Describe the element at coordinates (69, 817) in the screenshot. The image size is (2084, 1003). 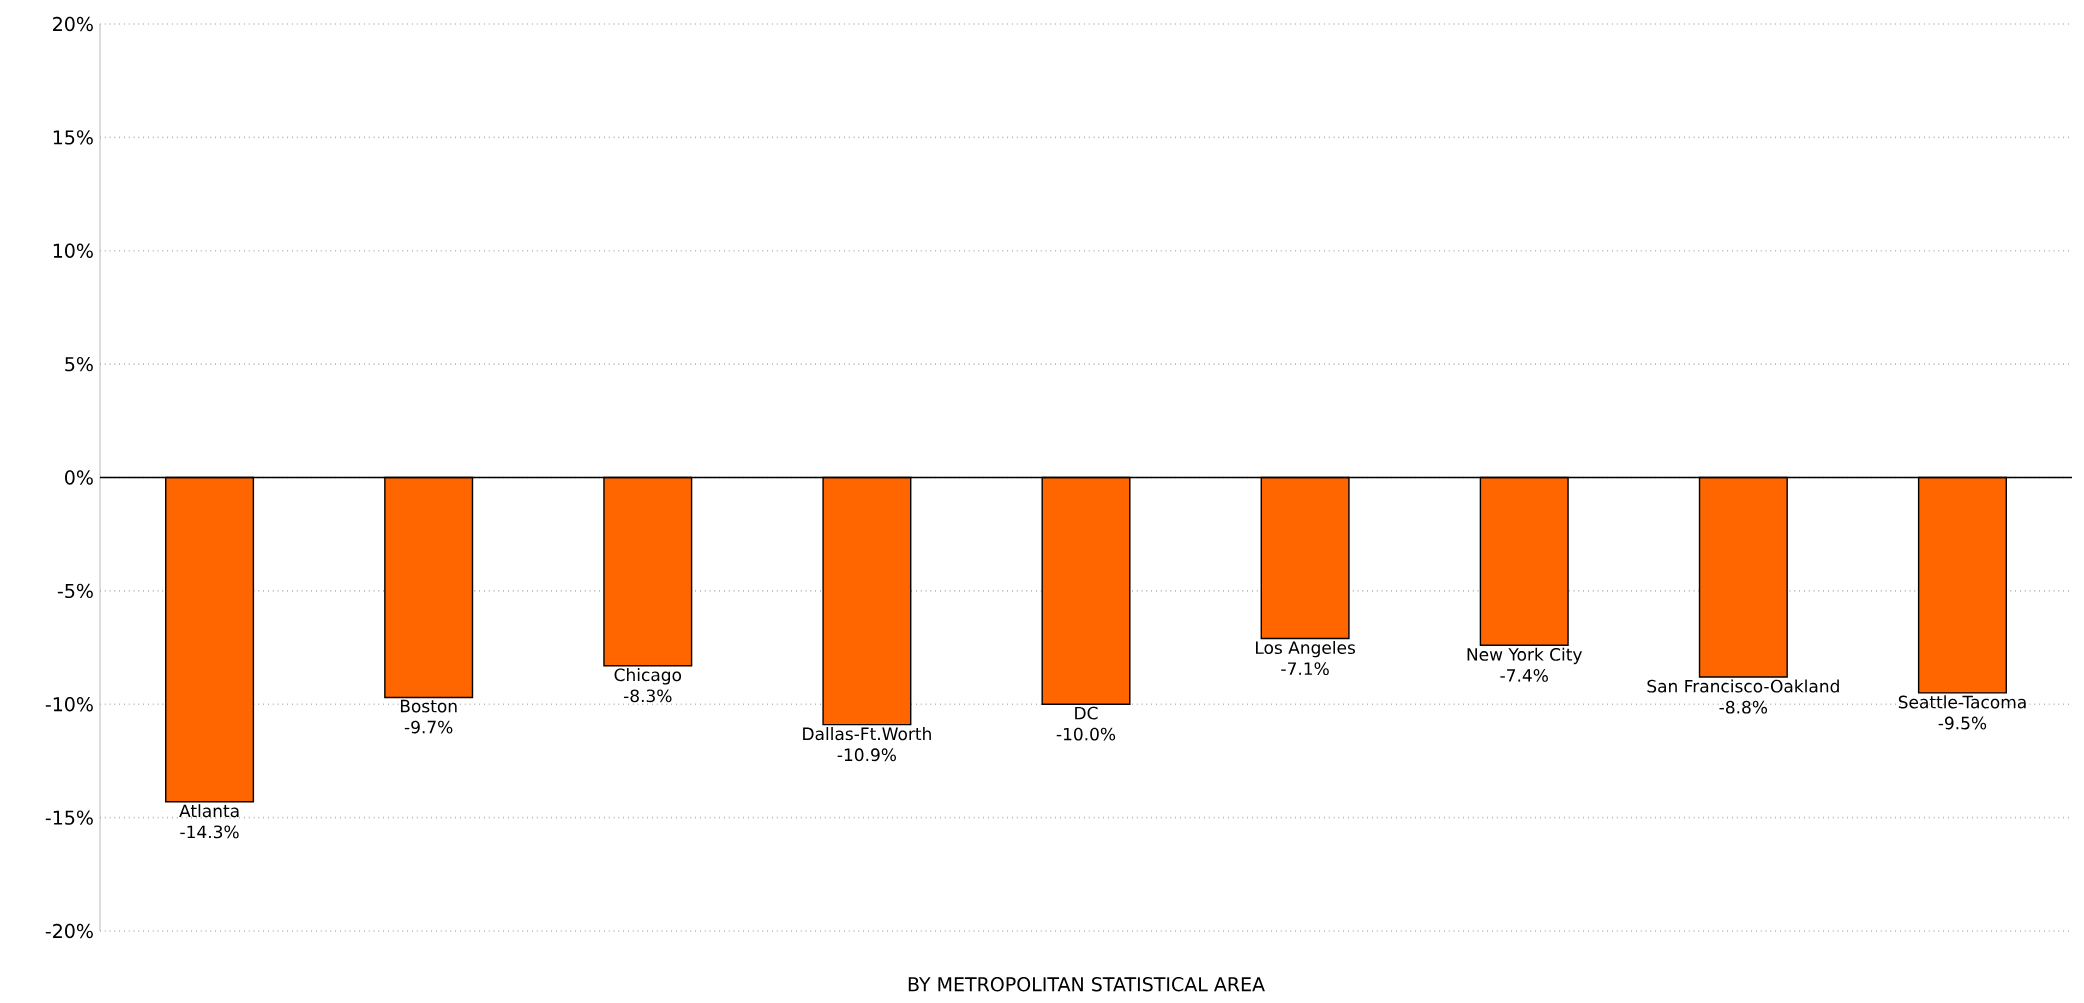
I see `y-tick-label: -15%` at that location.